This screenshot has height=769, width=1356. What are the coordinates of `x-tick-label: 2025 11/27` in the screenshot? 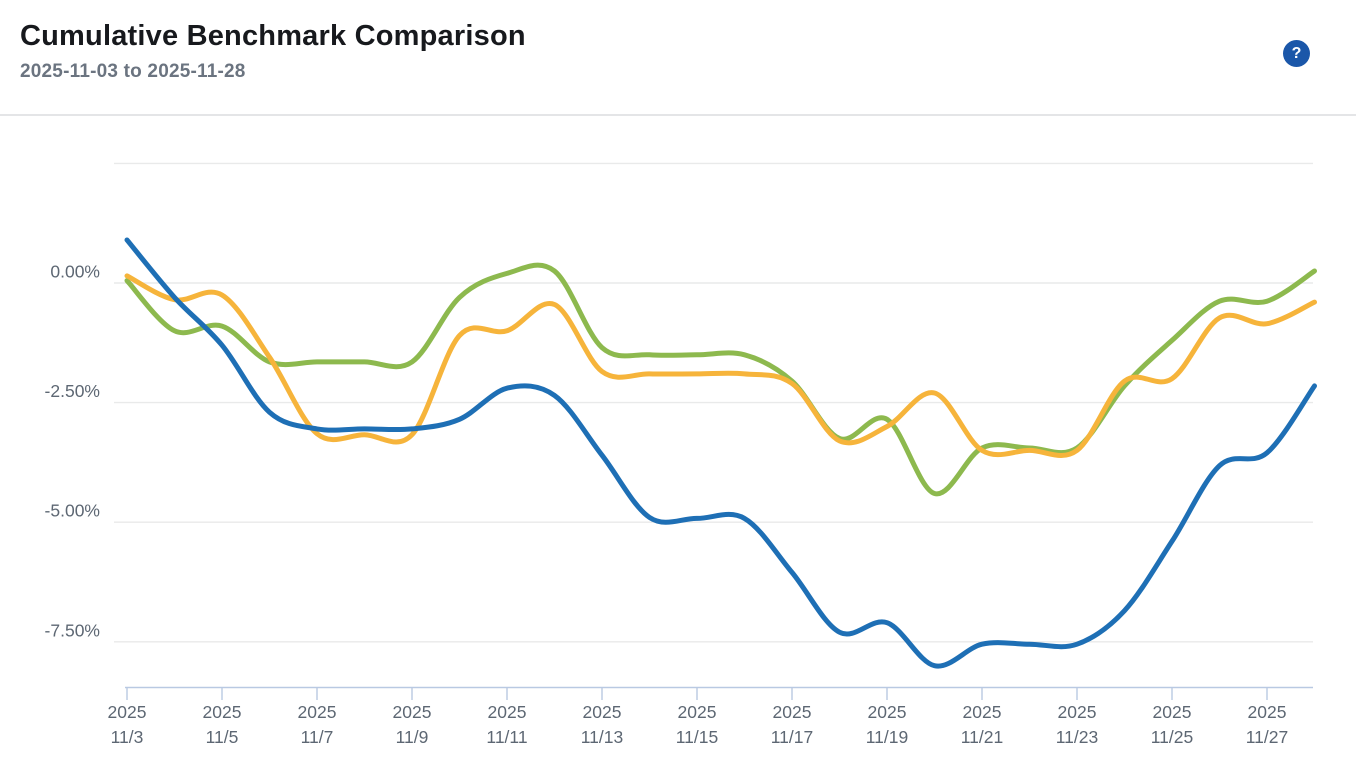 It's located at (1267, 724).